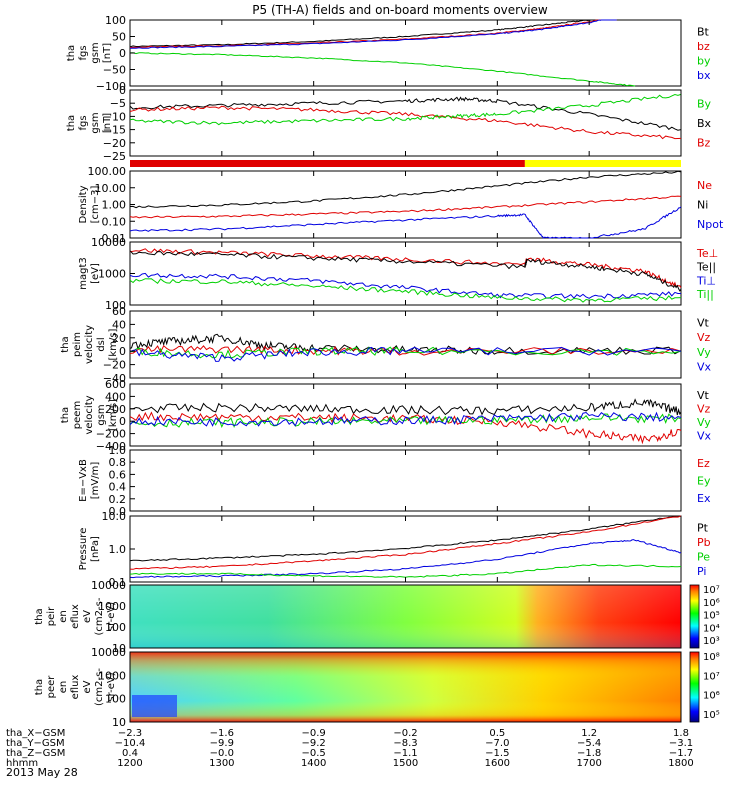 Image resolution: width=750 pixels, height=800 pixels. What do you see at coordinates (497, 763) in the screenshot?
I see `x-axis-value: 1600` at bounding box center [497, 763].